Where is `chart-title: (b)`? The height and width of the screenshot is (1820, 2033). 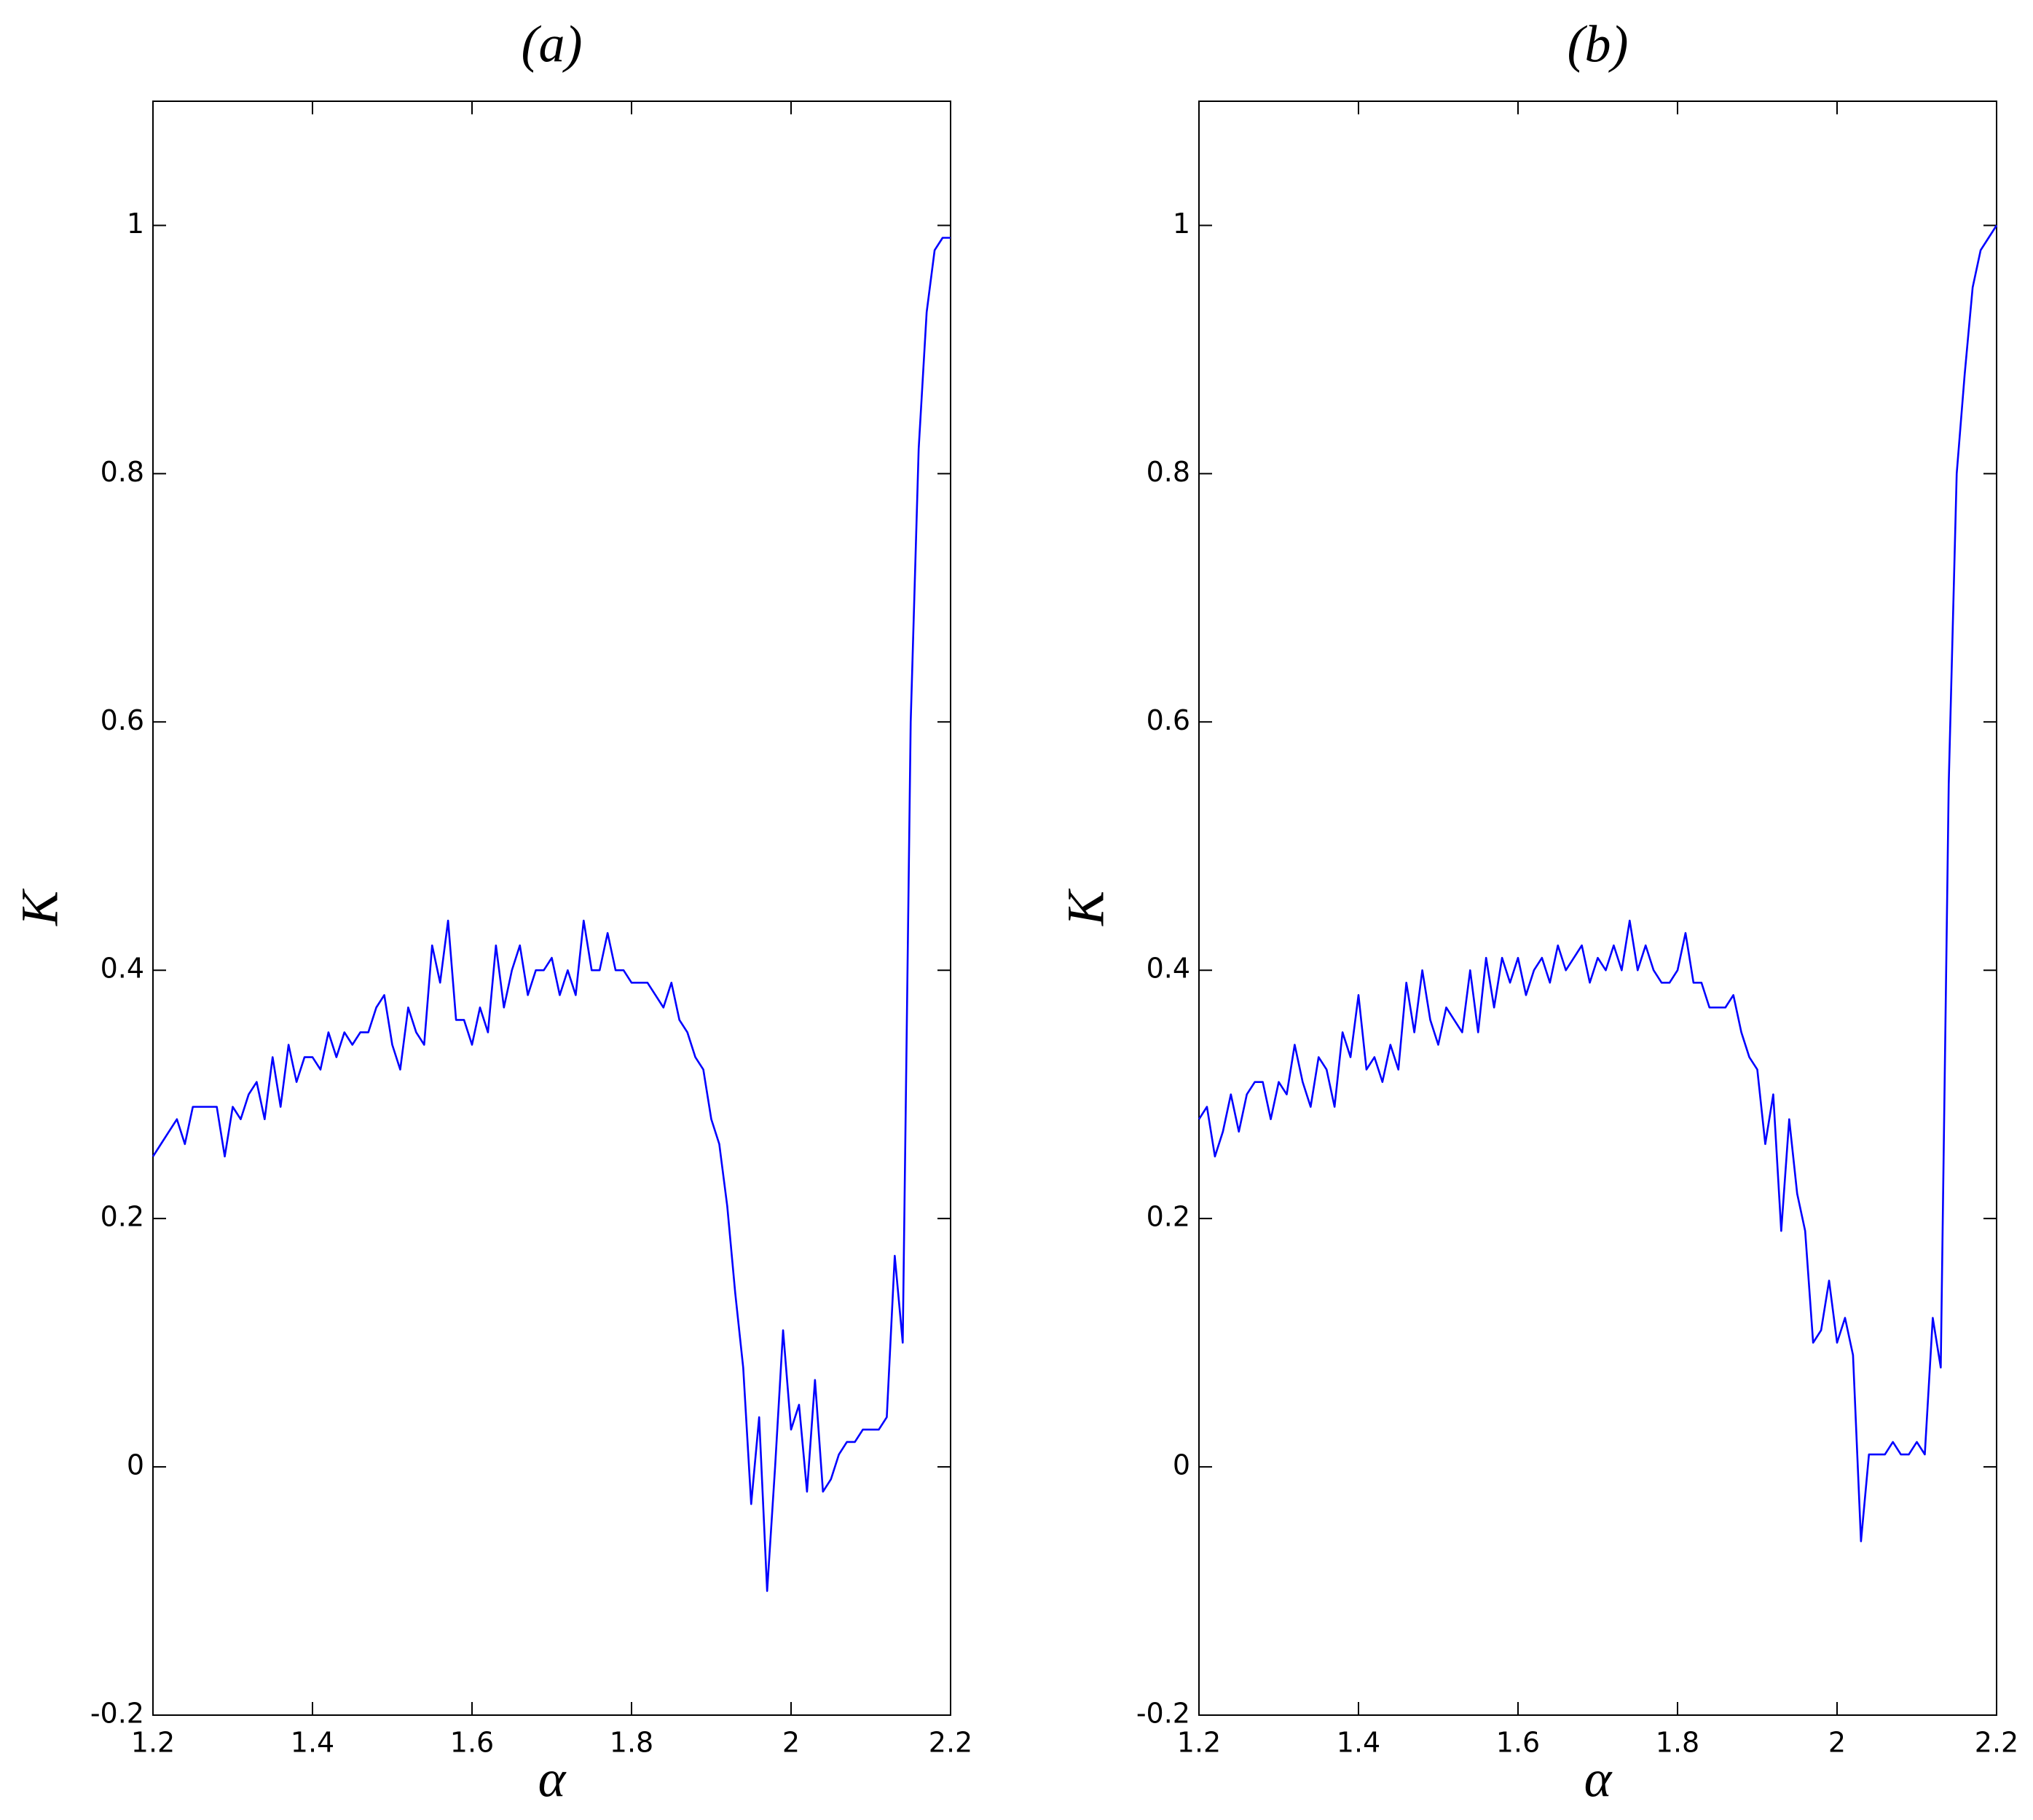
chart-title: (b) is located at coordinates (1598, 44).